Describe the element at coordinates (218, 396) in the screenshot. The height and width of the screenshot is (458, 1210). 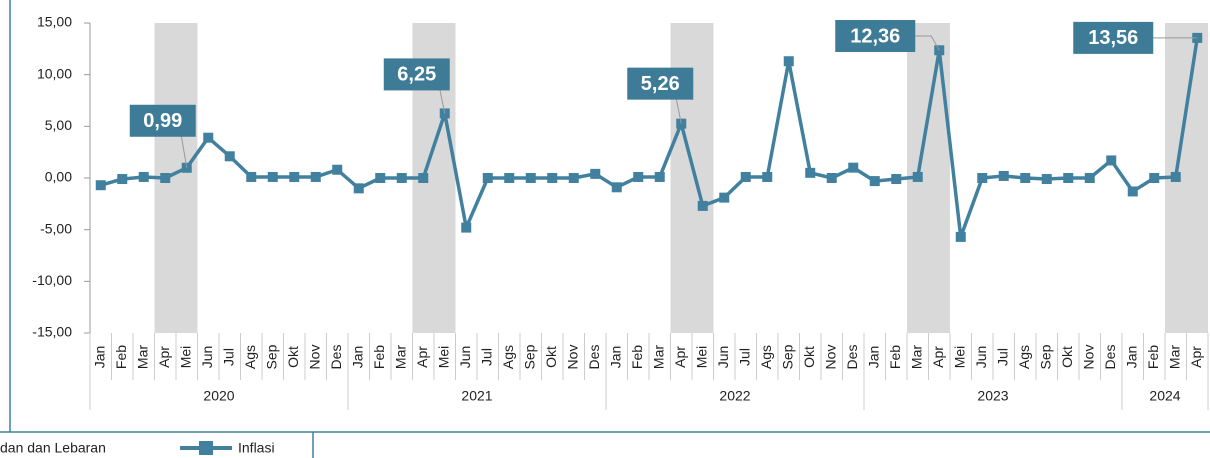
I see `group-label: 2020` at that location.